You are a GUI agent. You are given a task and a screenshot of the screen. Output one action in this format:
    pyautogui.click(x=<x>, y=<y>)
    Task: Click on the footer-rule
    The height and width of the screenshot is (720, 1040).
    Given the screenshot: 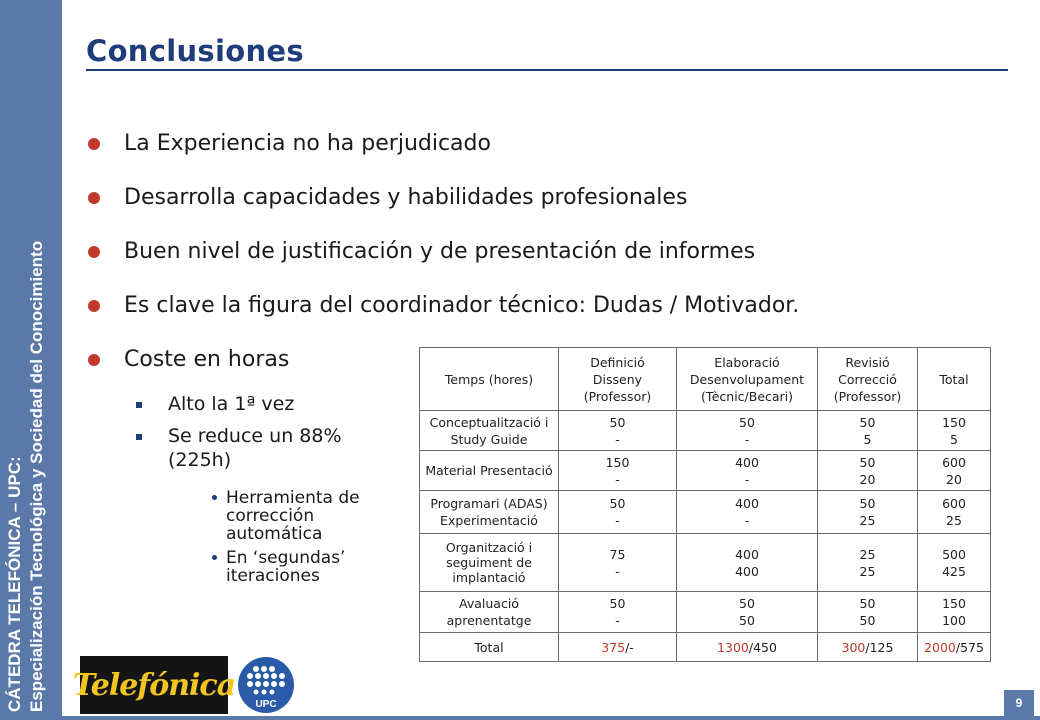 What is the action you would take?
    pyautogui.click(x=551, y=718)
    